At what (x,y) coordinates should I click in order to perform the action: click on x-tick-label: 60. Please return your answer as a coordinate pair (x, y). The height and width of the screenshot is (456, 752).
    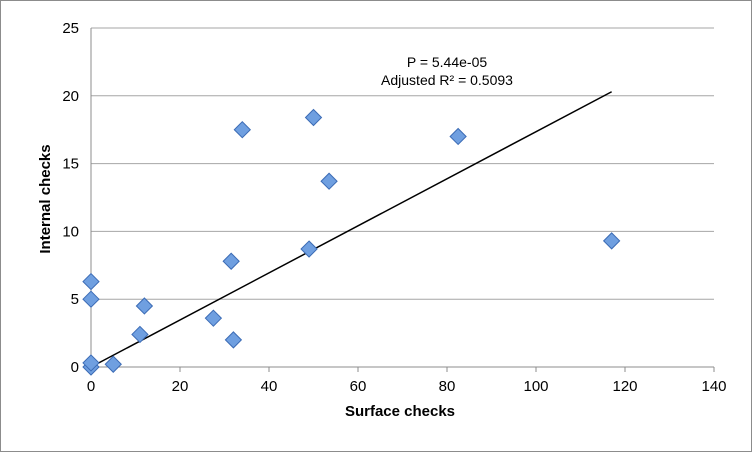
    Looking at the image, I should click on (358, 386).